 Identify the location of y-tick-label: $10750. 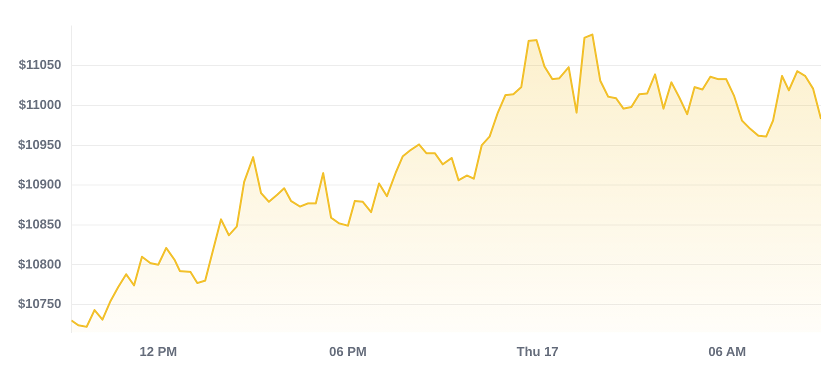
(40, 304).